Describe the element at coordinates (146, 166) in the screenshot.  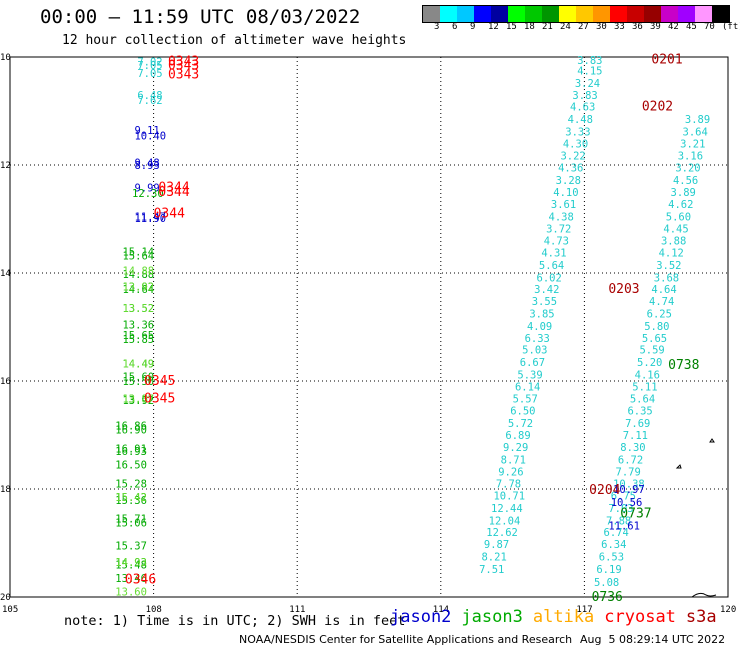
I see `wave-height-value: 8.93` at that location.